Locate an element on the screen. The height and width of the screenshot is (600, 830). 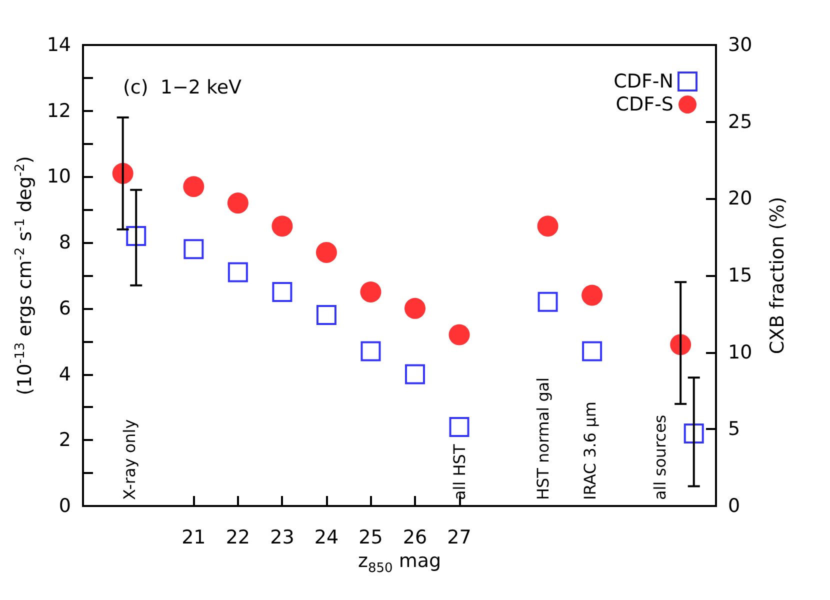
y-tick-label: 14 is located at coordinates (58, 45).